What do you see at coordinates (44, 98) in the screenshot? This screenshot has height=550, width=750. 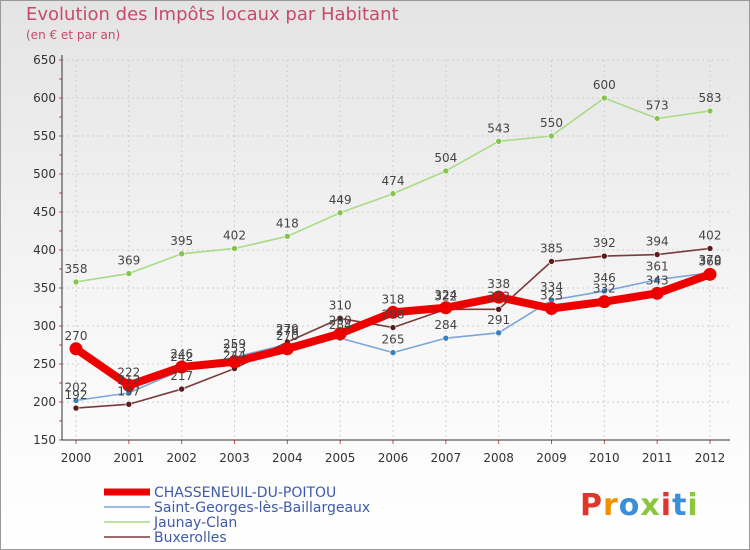 I see `y-tick-label: 600` at bounding box center [44, 98].